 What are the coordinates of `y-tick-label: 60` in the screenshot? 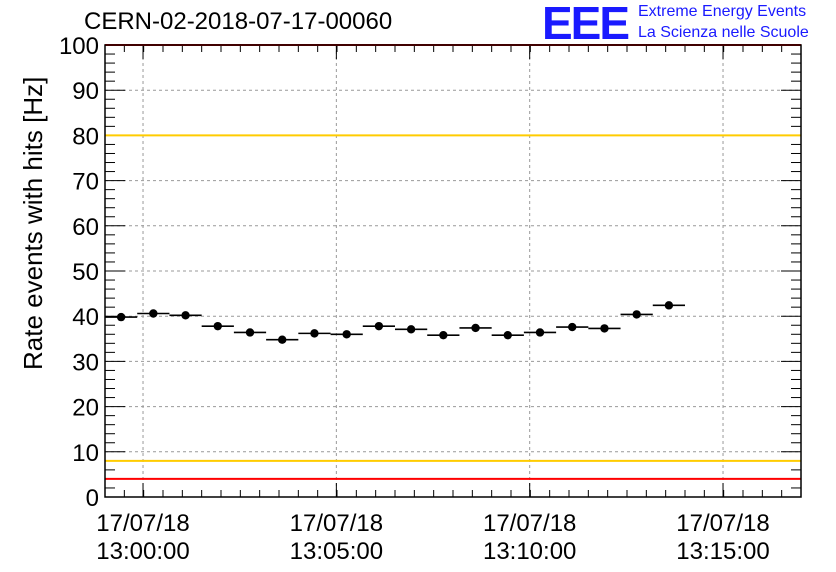 It's located at (85, 227).